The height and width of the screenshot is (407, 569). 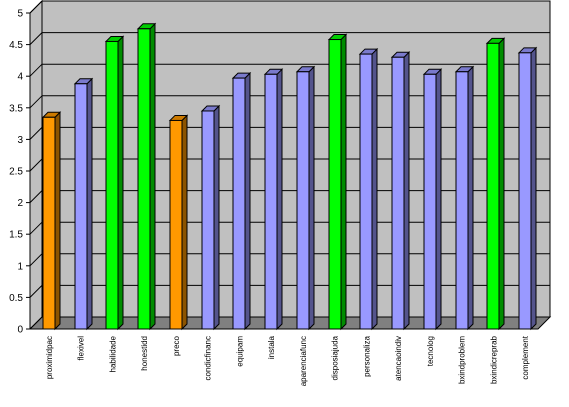 What do you see at coordinates (49, 357) in the screenshot?
I see `x-tick-label: proximidpac` at bounding box center [49, 357].